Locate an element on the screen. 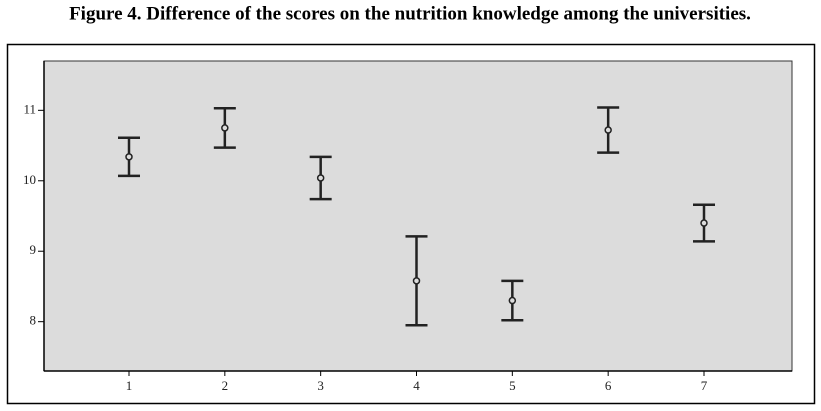  y-tick-label: 11 is located at coordinates (29, 108).